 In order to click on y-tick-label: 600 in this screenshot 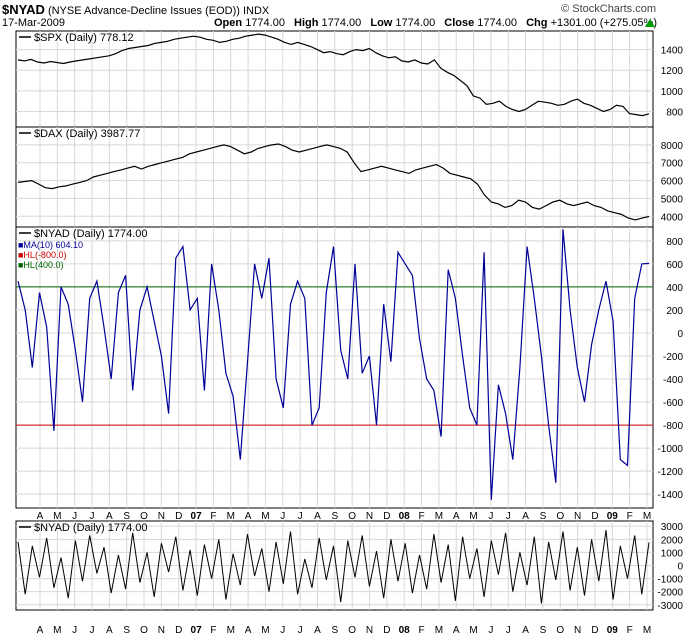, I will do `click(674, 265)`.